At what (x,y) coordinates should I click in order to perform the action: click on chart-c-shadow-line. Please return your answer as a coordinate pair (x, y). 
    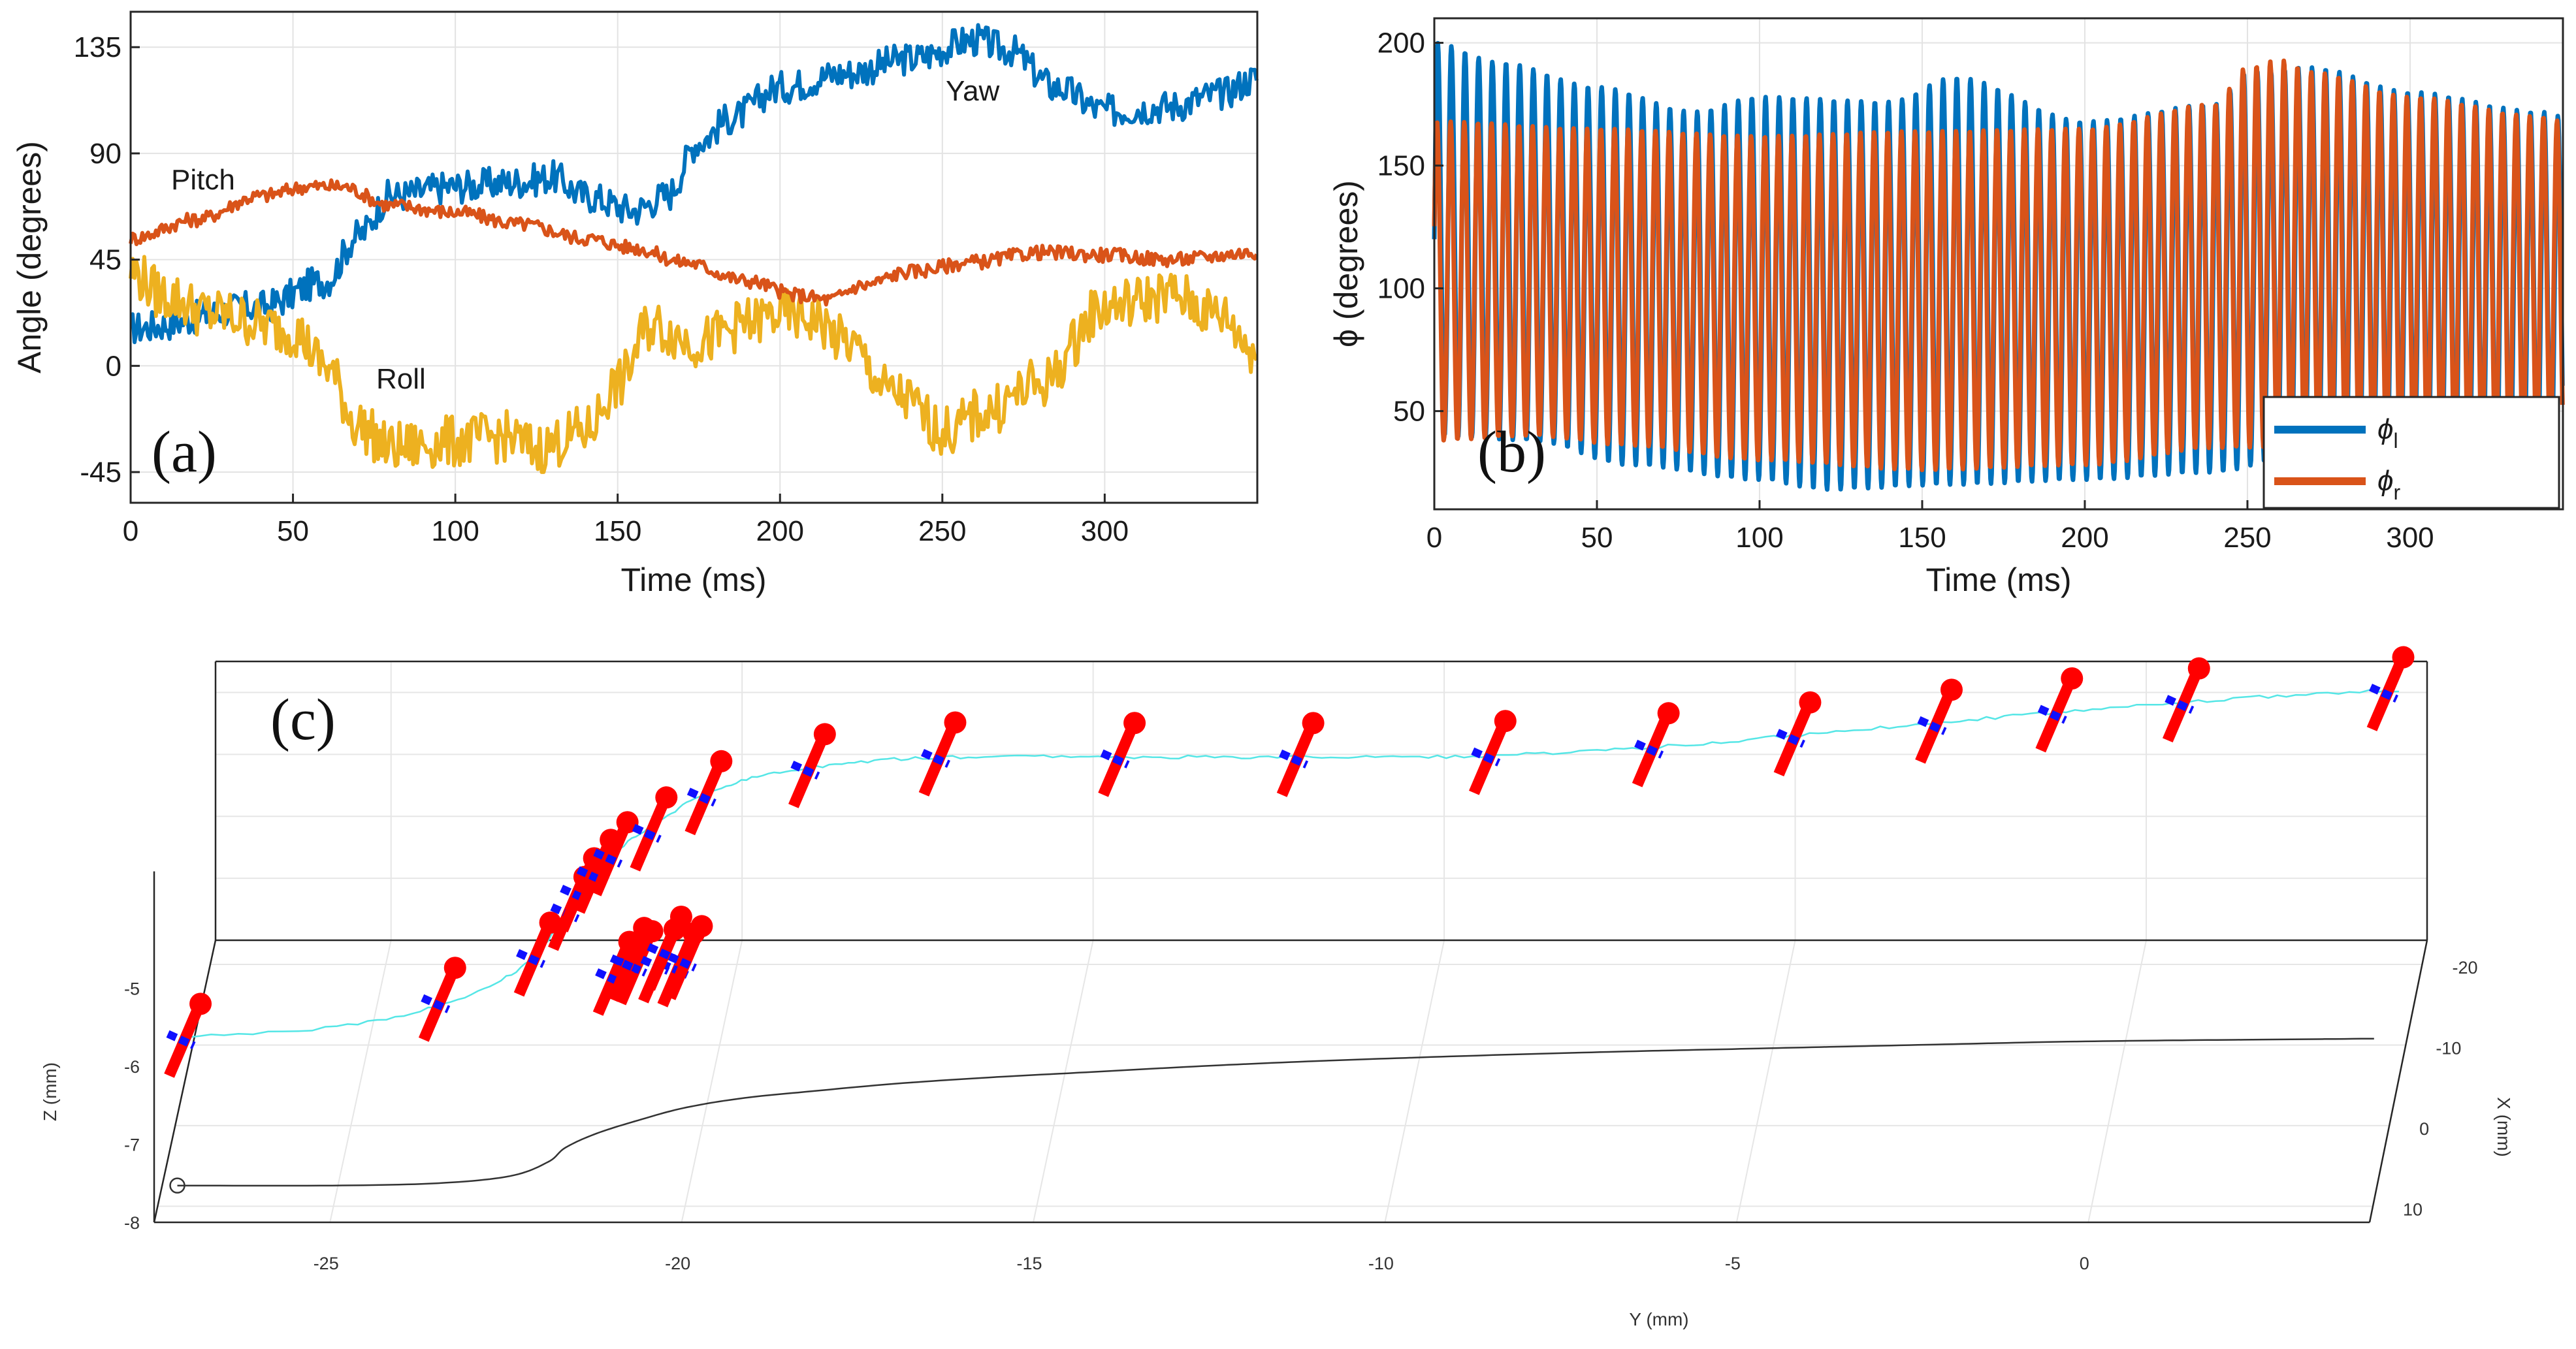
    Looking at the image, I should click on (1275, 1112).